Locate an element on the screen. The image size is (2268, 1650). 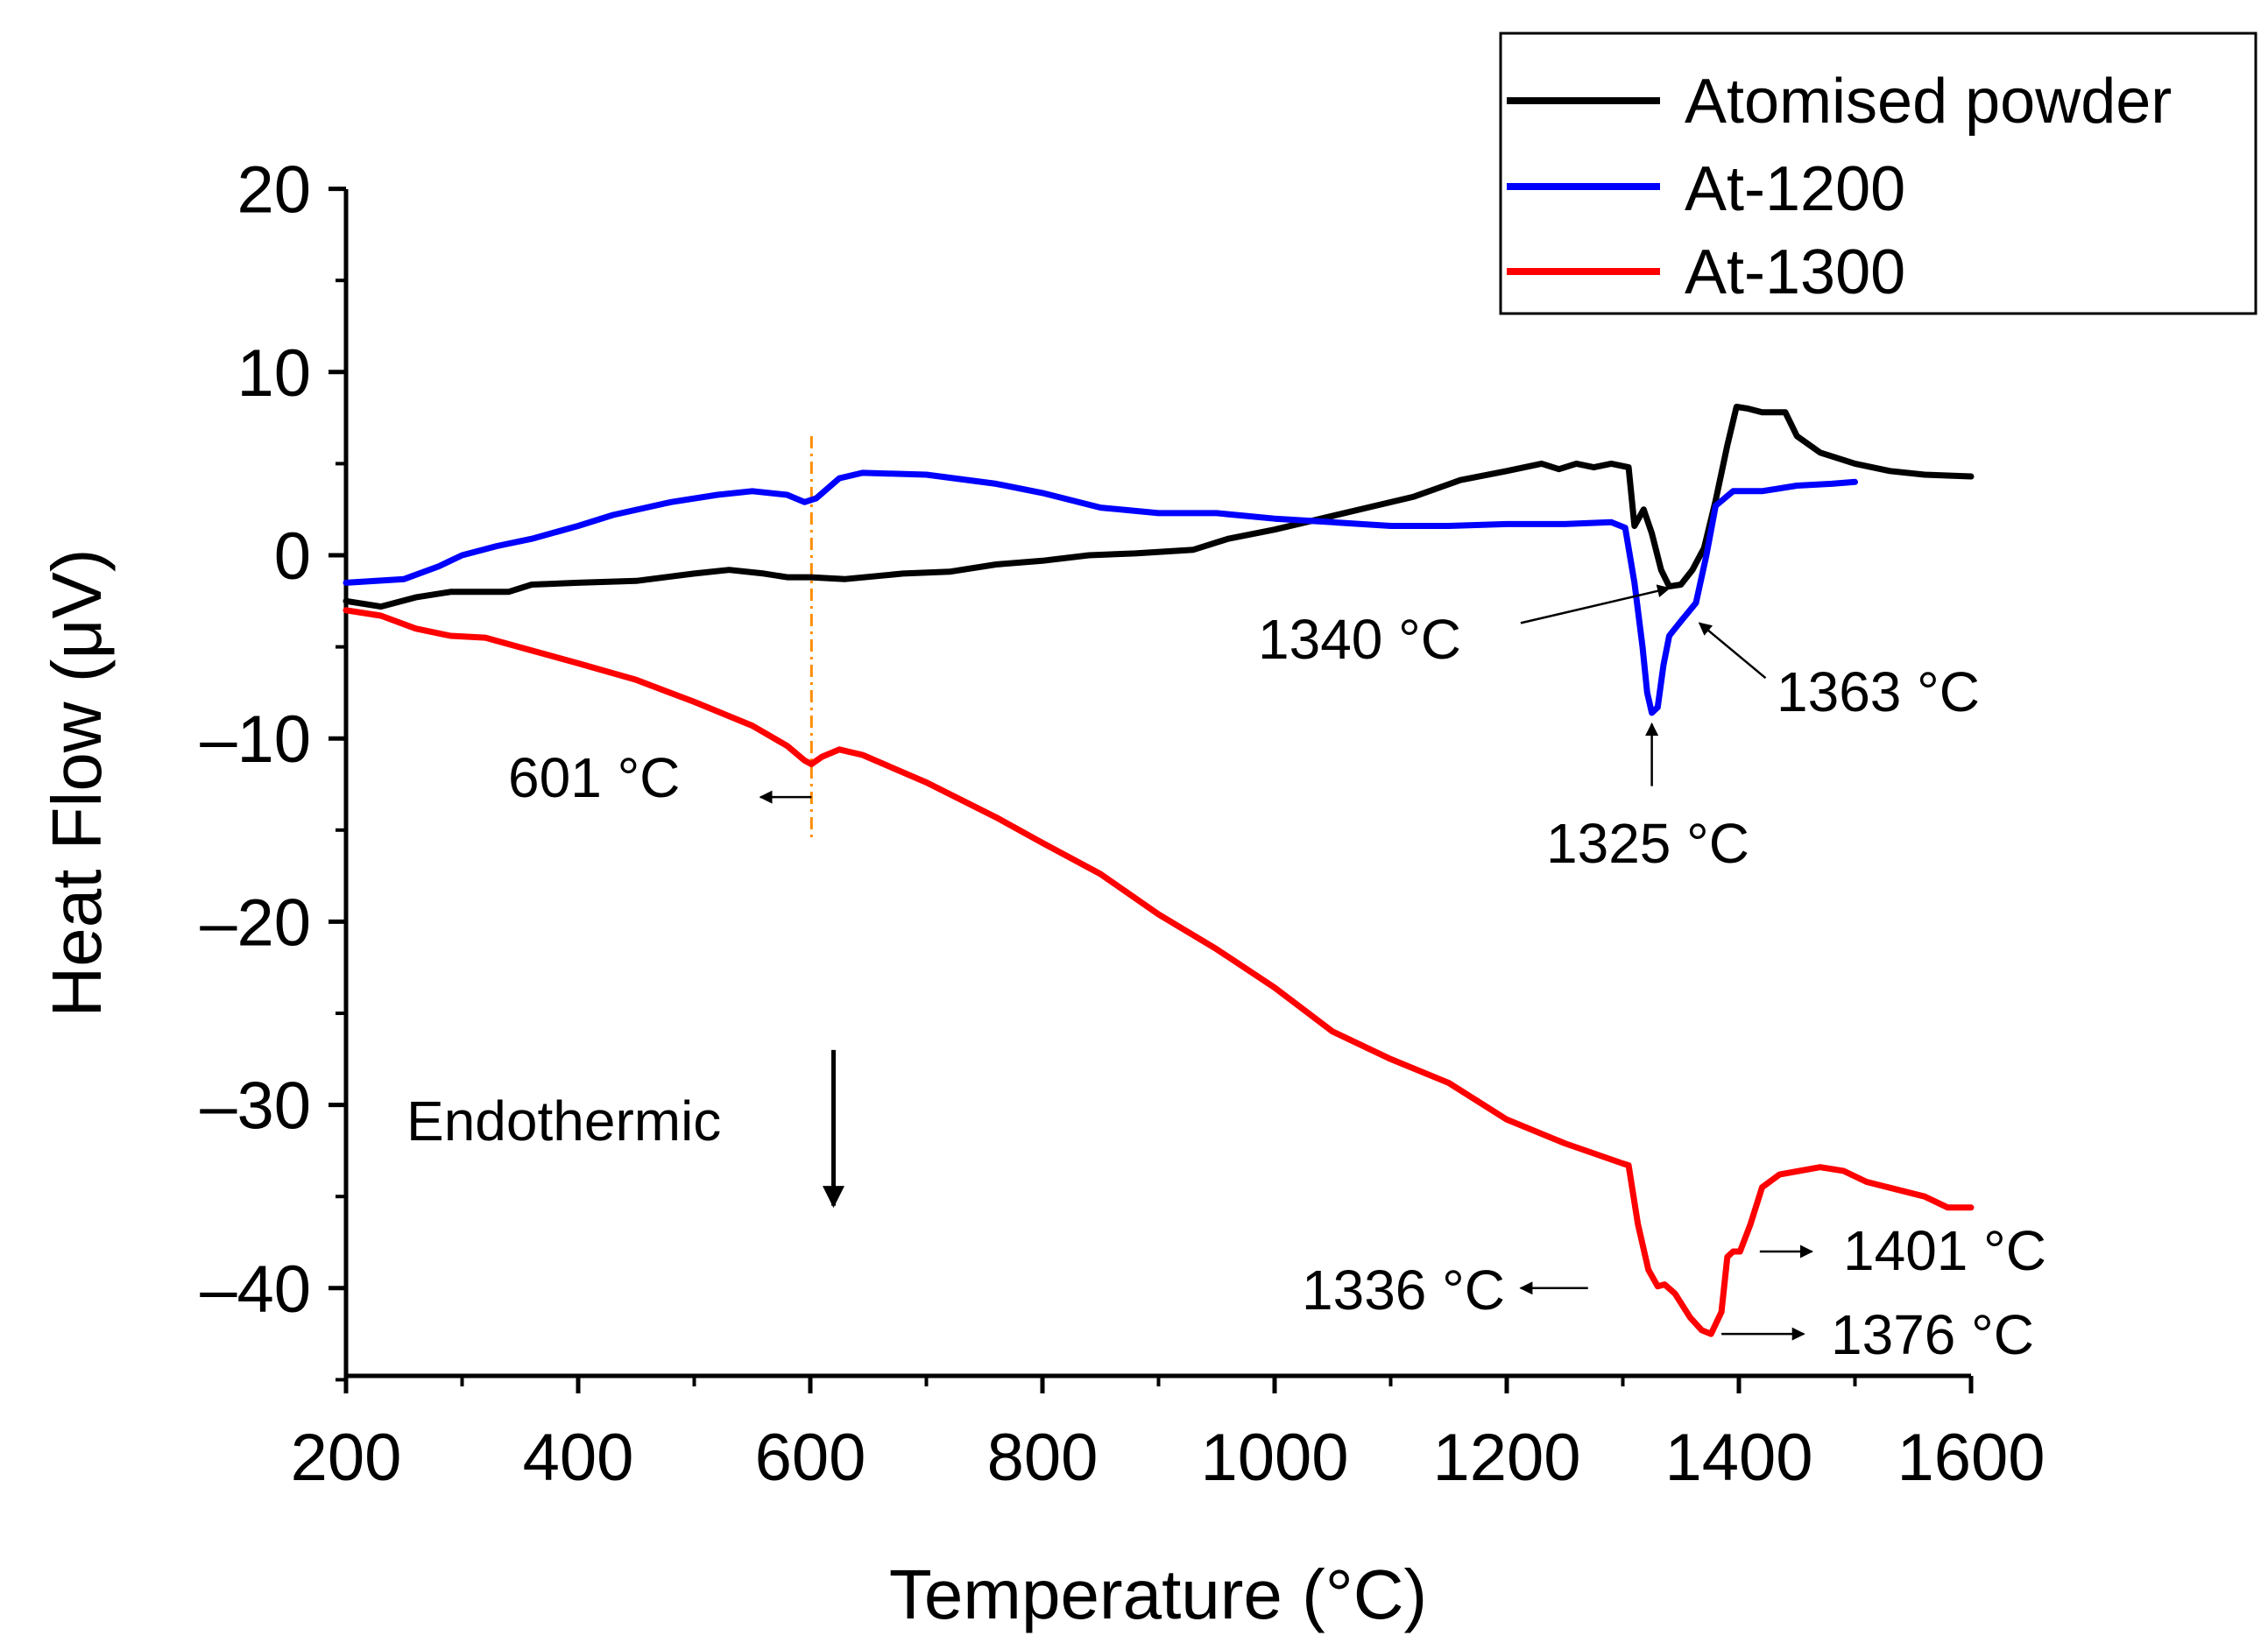
y-ticks: 20 10 0 –10 –20 –30 –40 is located at coordinates (273, 767).